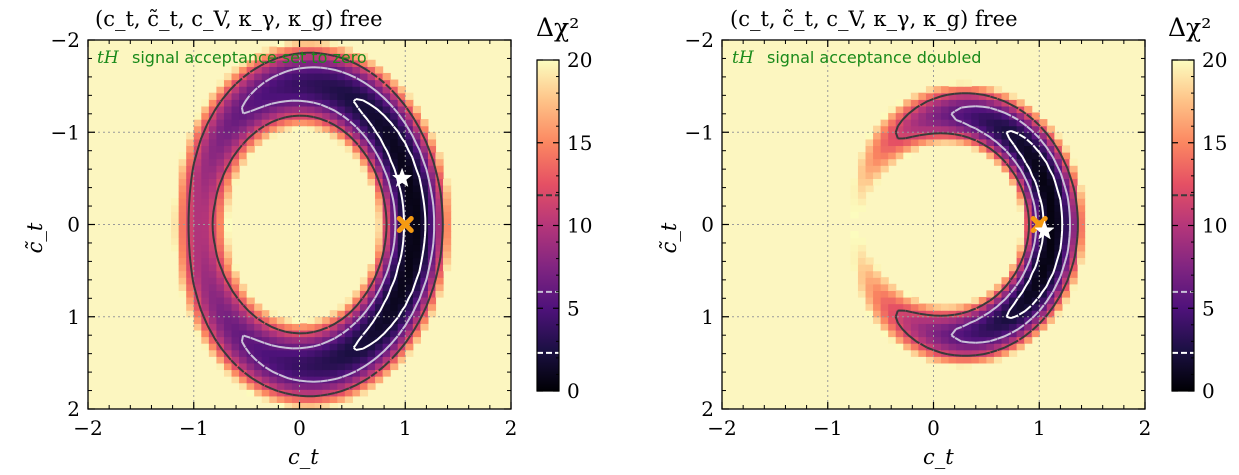 The image size is (1239, 475). Describe the element at coordinates (874, 57) in the screenshot. I see `panel-right-annotation: signal acceptance doubled` at that location.